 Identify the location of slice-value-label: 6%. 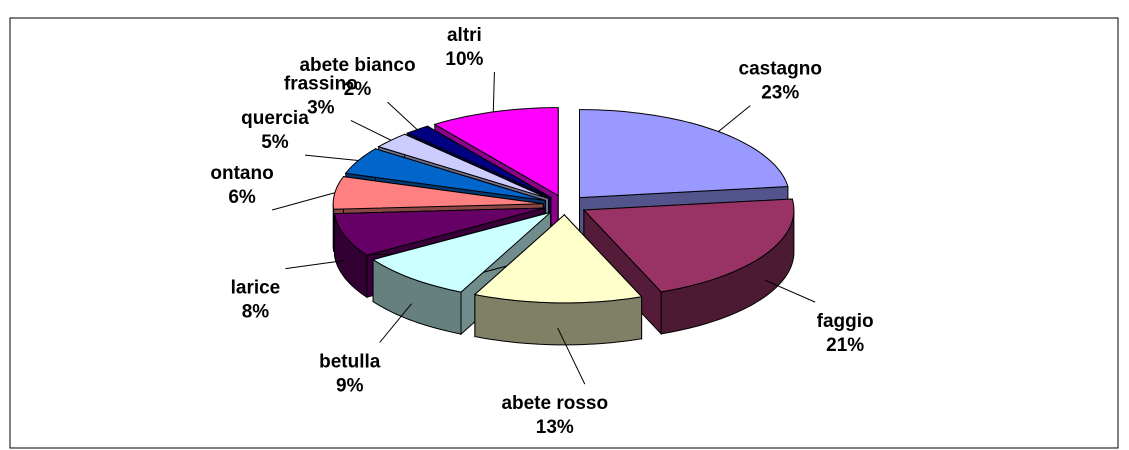
(242, 197).